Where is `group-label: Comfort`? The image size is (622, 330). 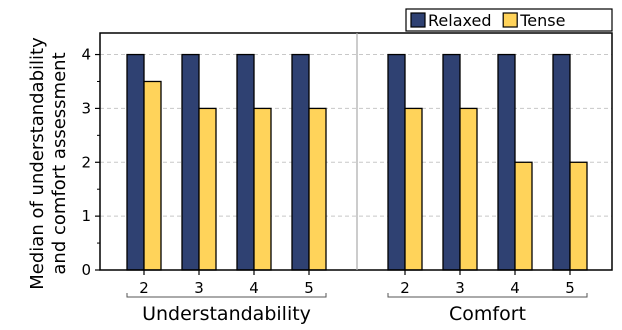
group-label: Comfort is located at coordinates (487, 314).